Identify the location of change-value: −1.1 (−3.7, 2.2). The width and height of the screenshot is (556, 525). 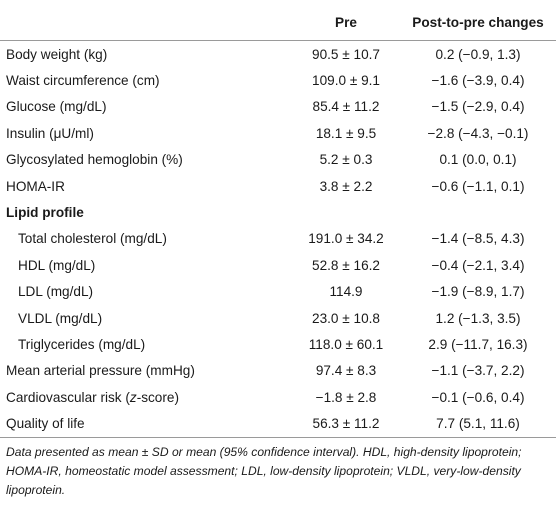
(478, 371).